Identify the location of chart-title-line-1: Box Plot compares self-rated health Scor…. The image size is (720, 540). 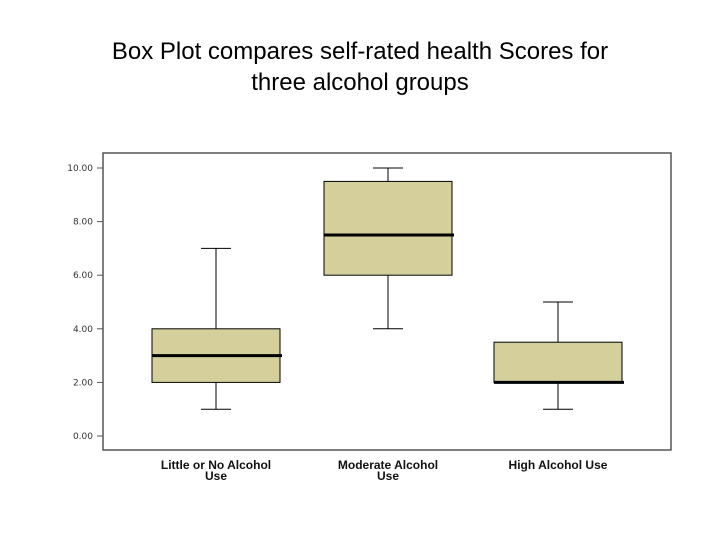
(360, 51).